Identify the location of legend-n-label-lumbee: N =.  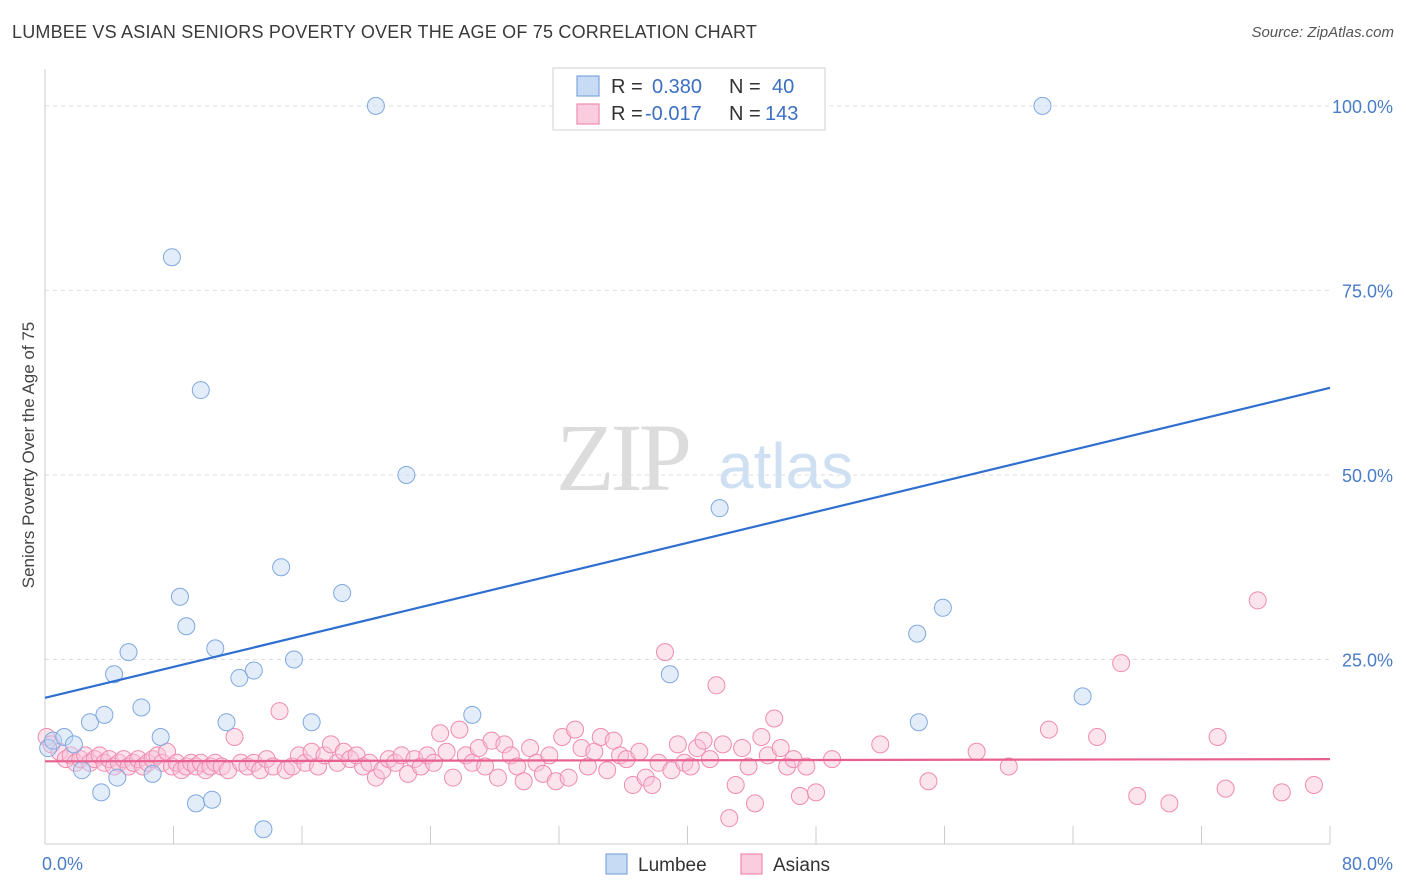
(745, 87).